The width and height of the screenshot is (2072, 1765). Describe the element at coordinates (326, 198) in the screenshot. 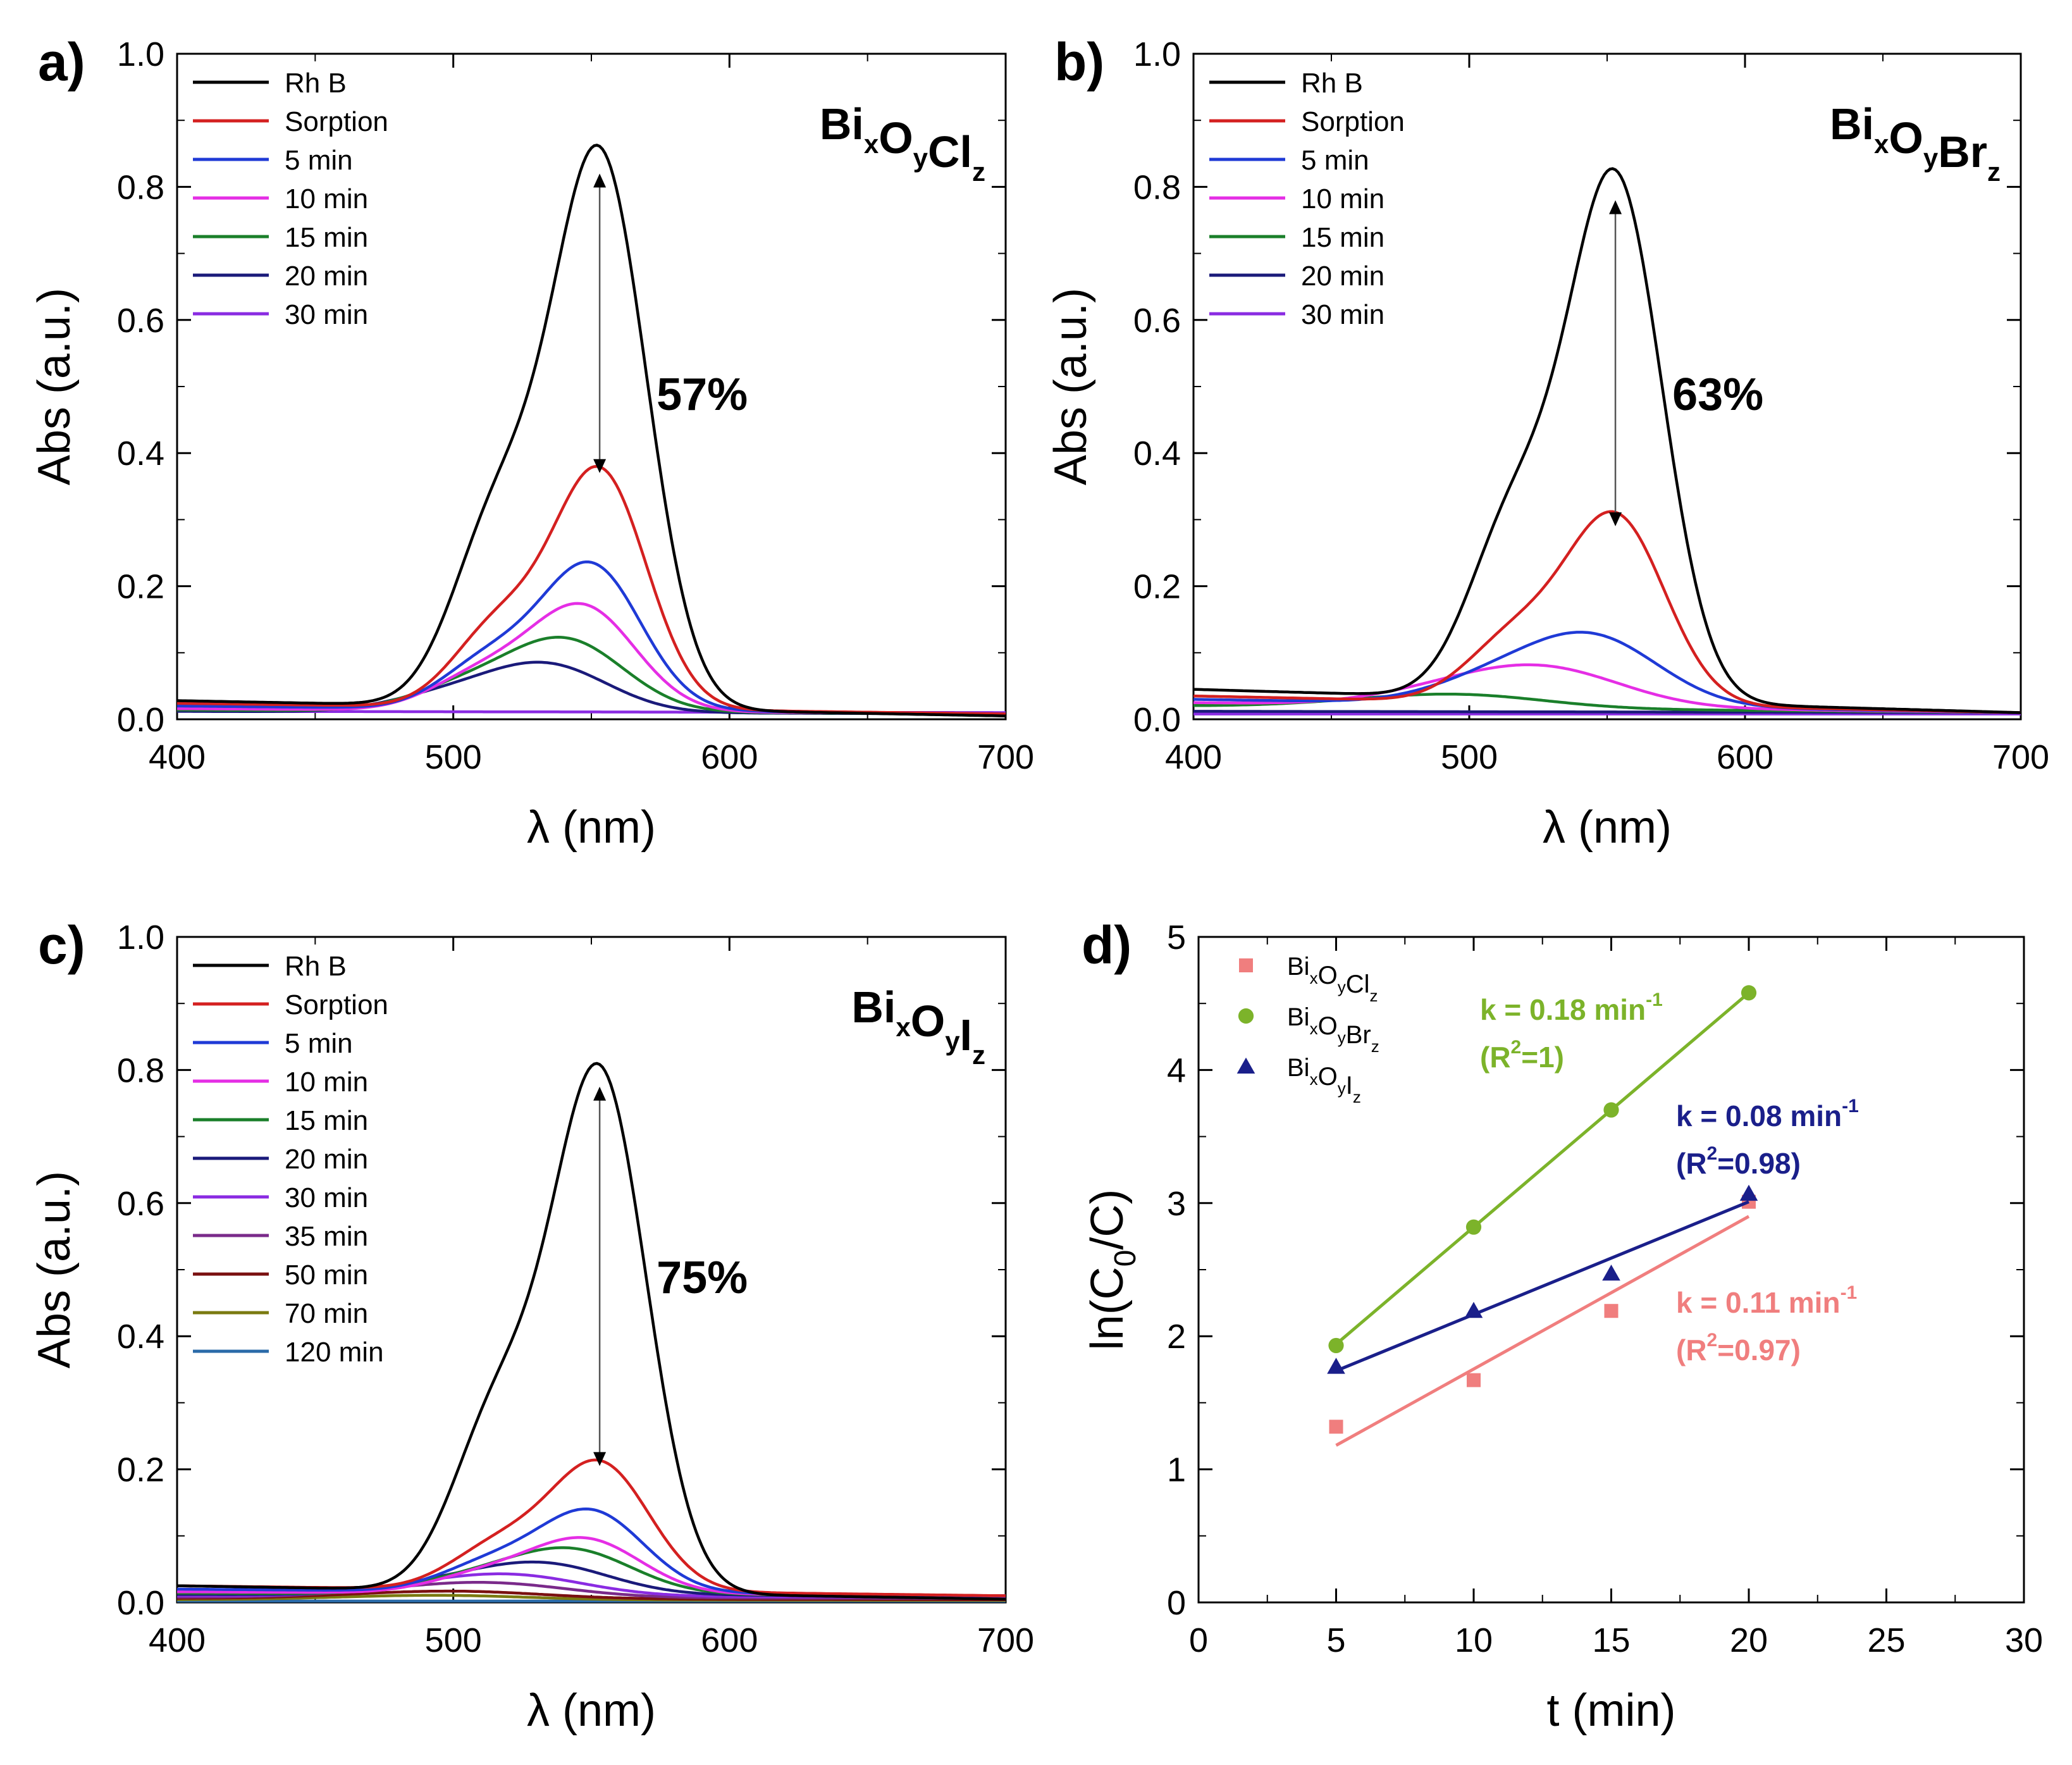

I see `legend-label: 10 min` at that location.